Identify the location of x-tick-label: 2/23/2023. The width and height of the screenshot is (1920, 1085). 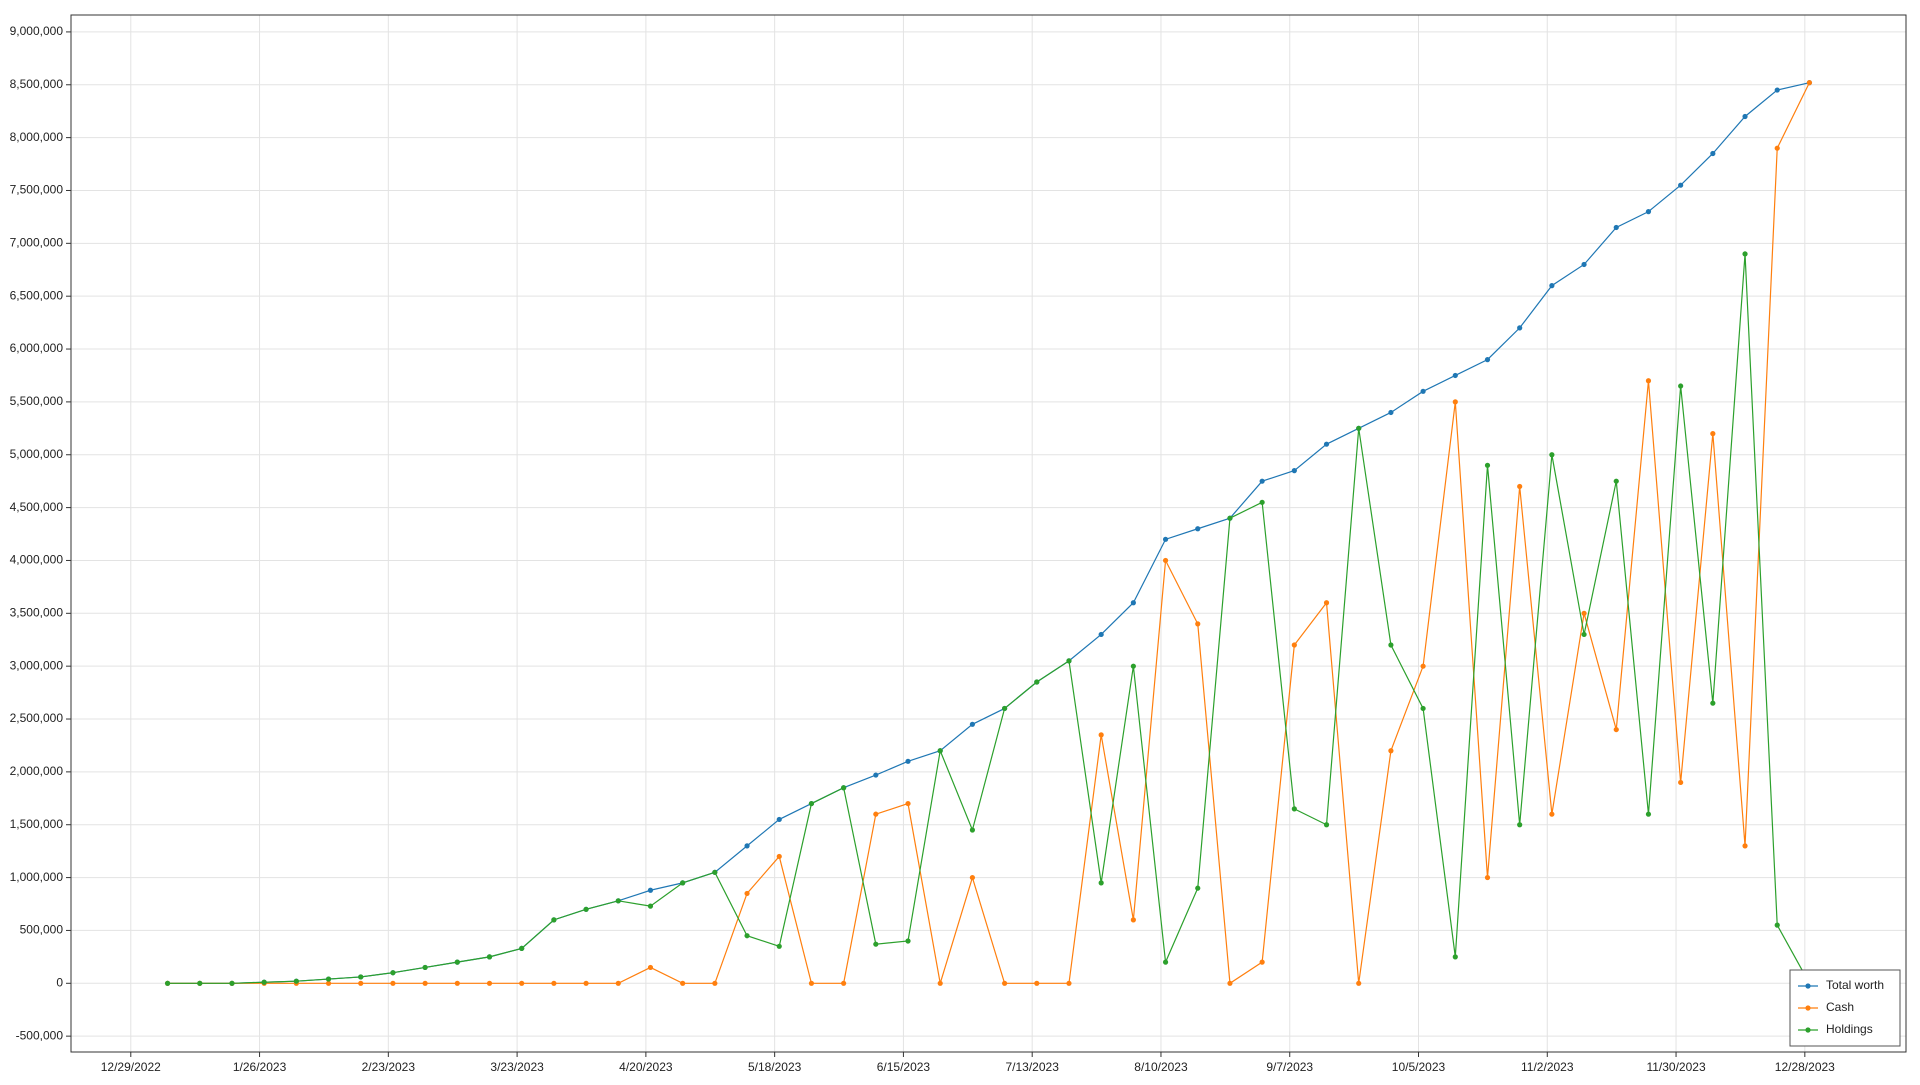
(389, 1067).